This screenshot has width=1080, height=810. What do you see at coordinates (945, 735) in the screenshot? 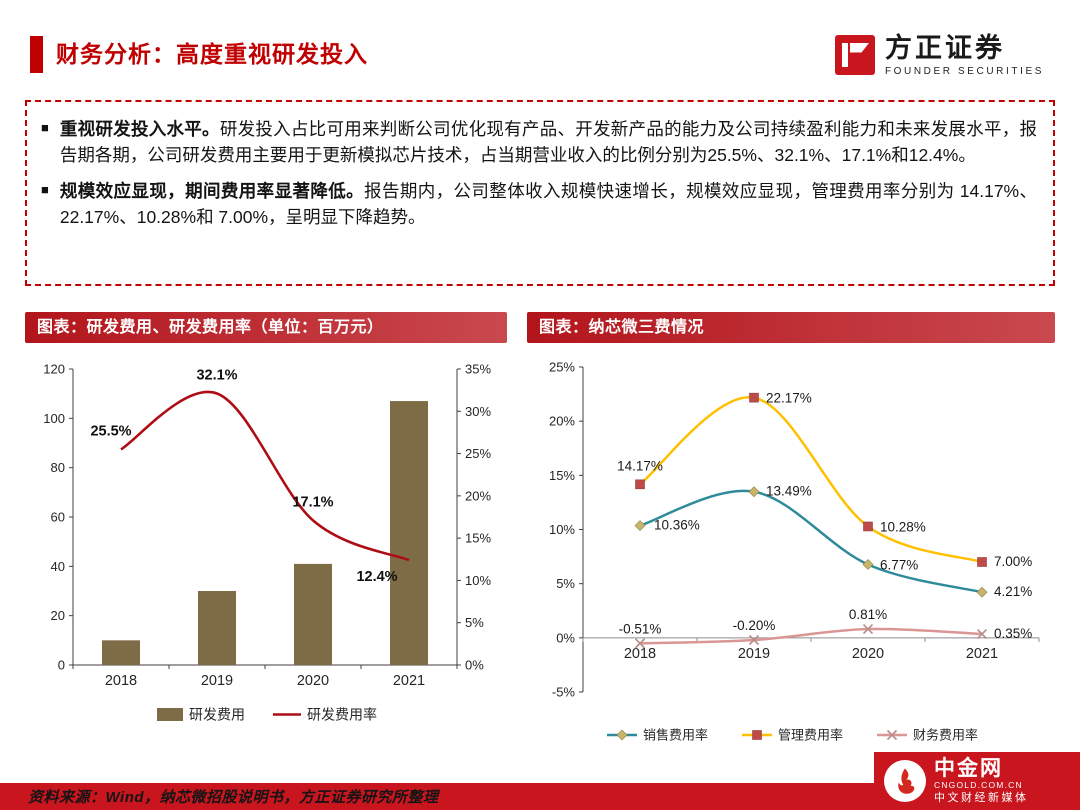
I see `legend-label: 财务费用率` at bounding box center [945, 735].